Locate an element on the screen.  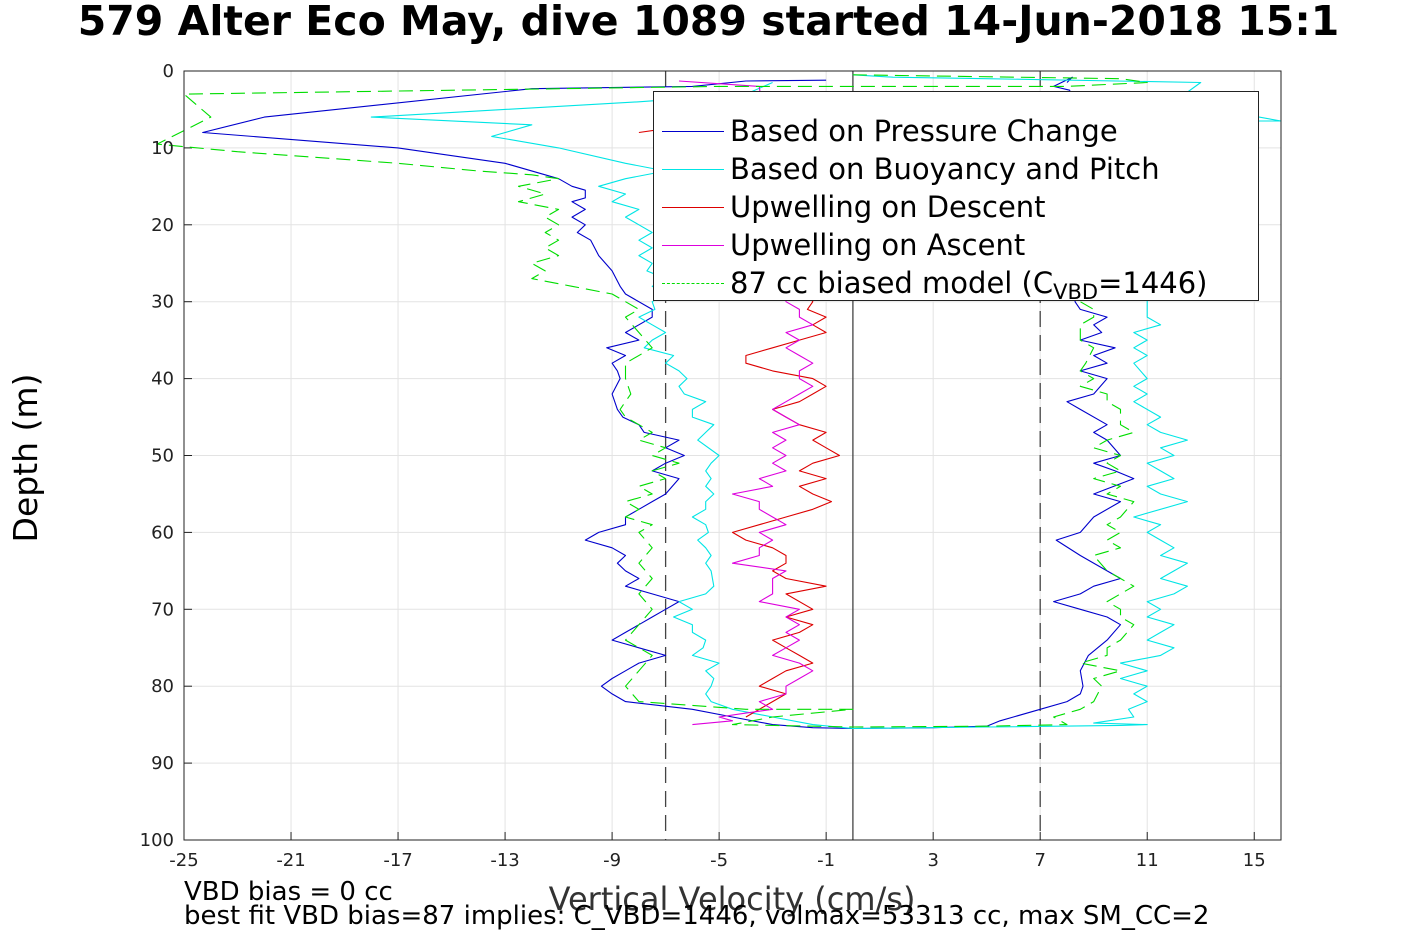
y-tick-label: 40 is located at coordinates (162, 379).